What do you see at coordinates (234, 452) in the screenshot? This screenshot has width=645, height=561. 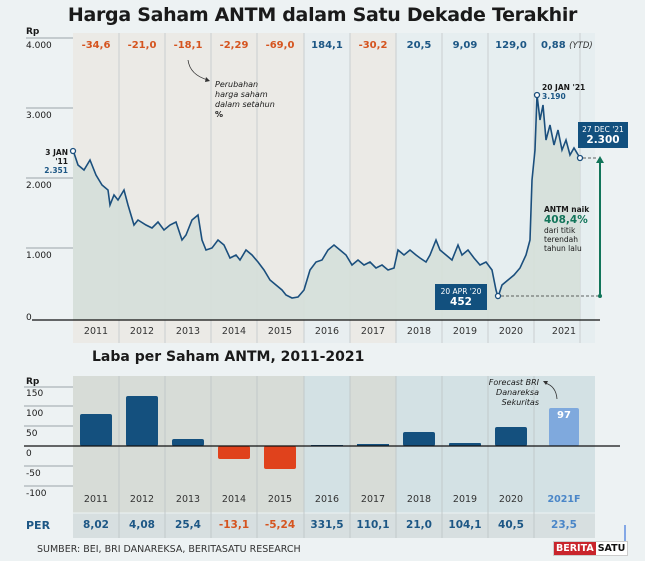 I see `eps-bar-2014` at bounding box center [234, 452].